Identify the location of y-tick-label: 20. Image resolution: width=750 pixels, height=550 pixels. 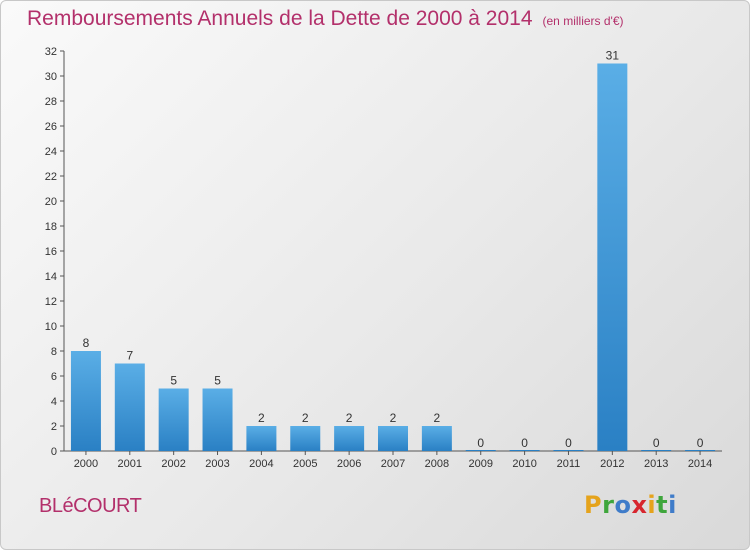
(51, 202).